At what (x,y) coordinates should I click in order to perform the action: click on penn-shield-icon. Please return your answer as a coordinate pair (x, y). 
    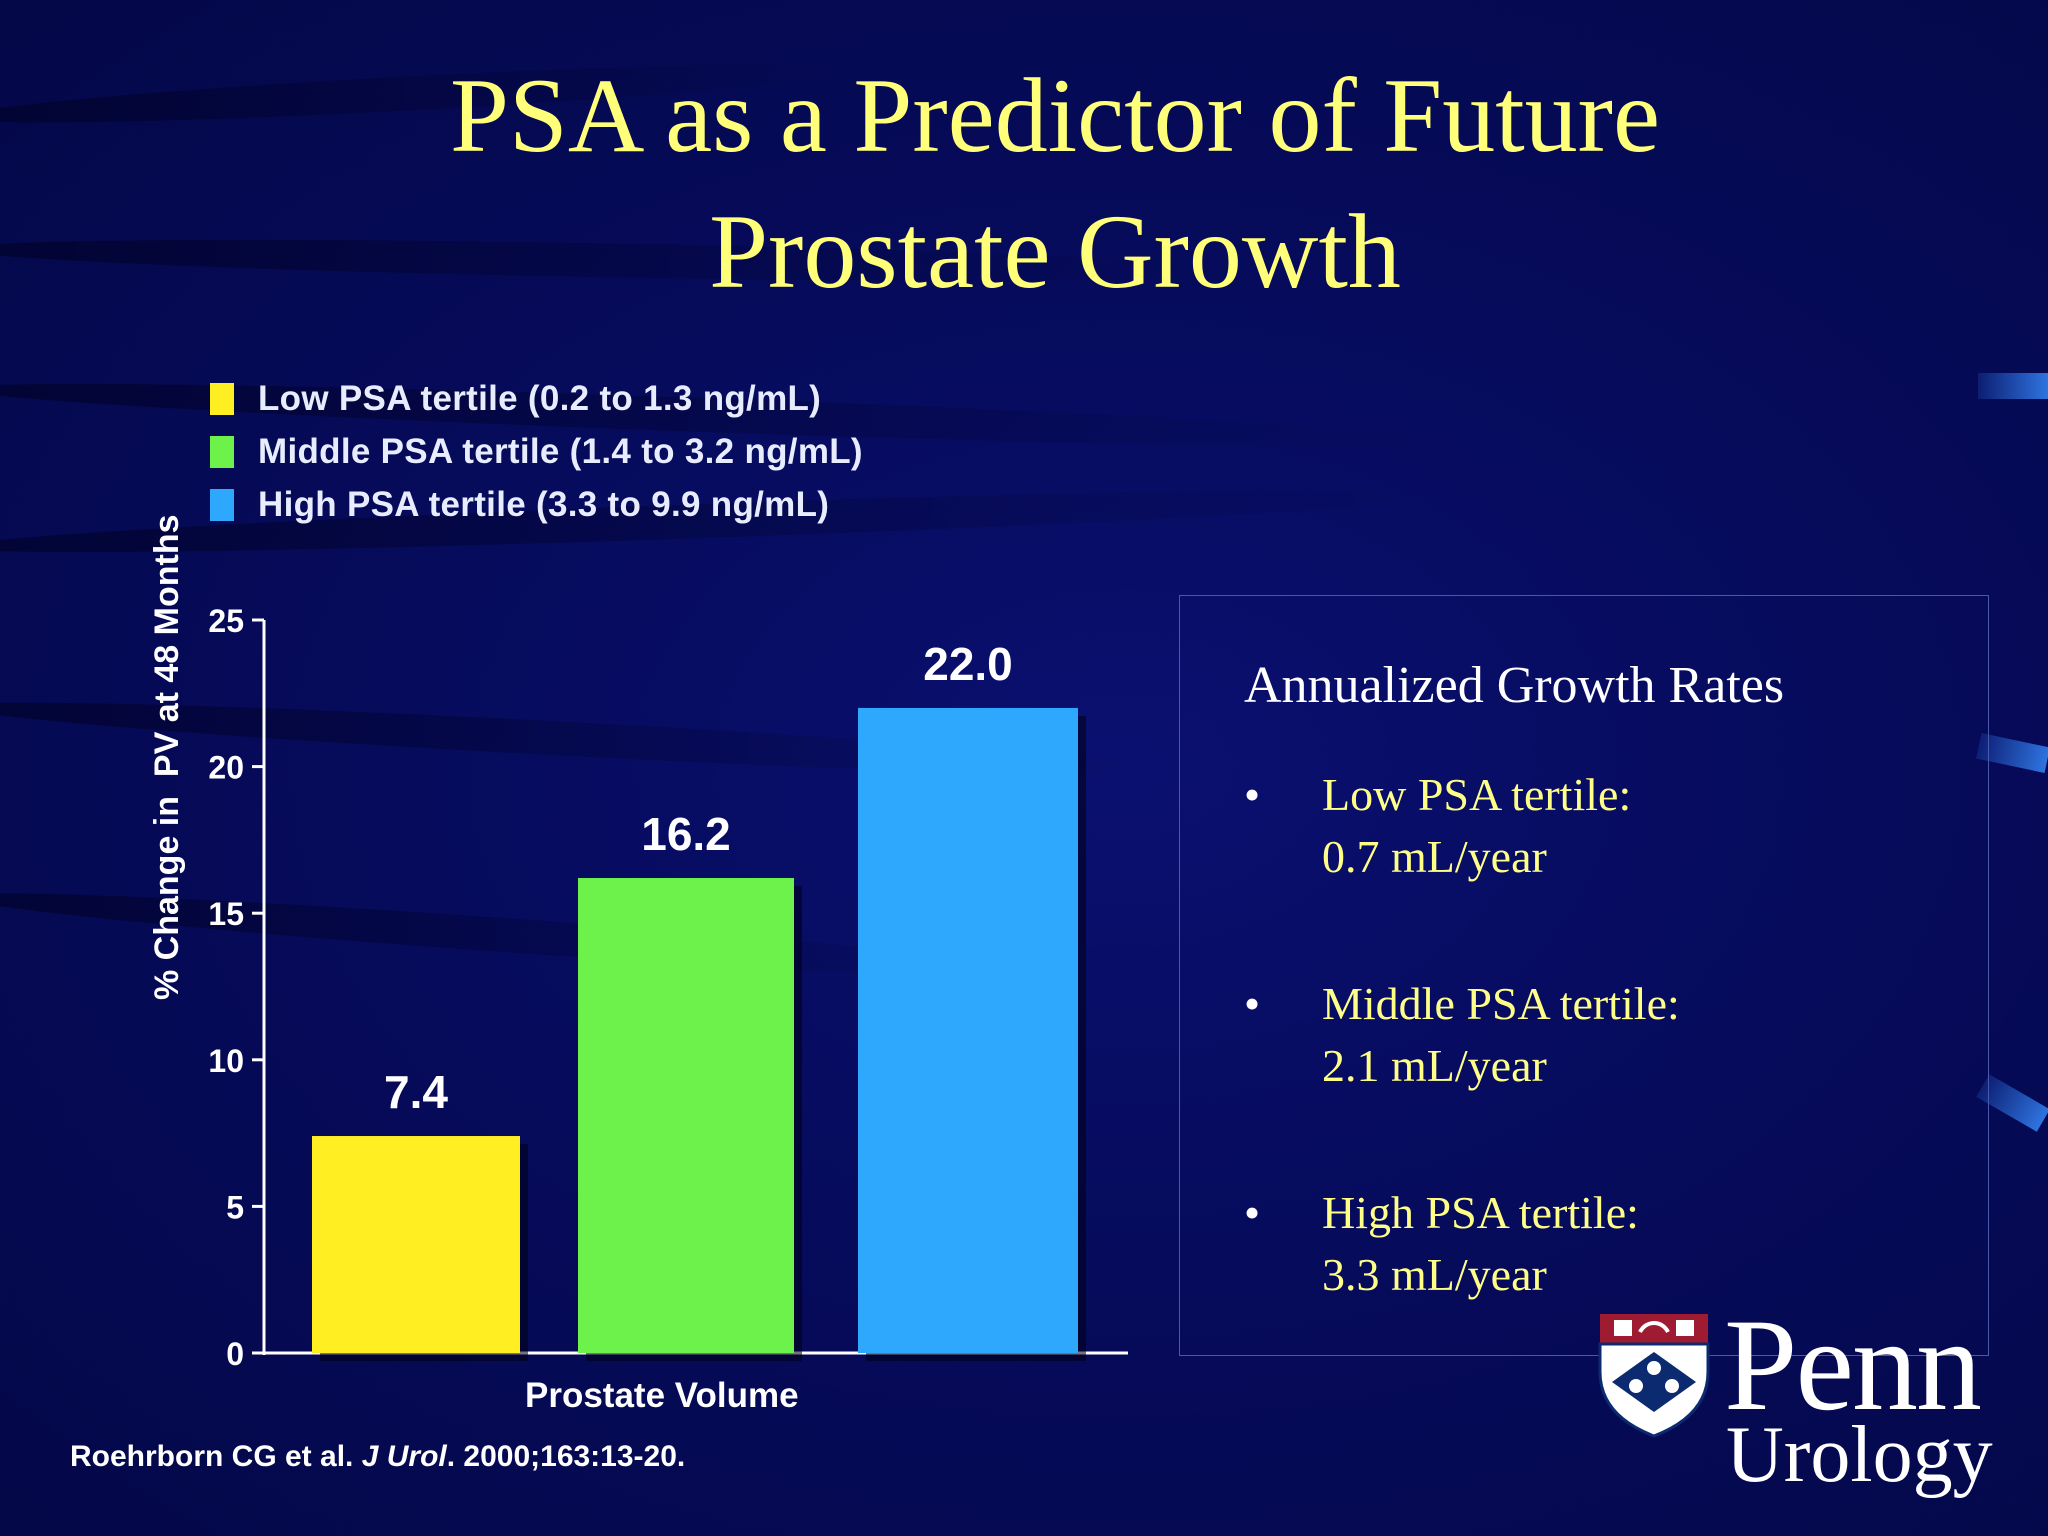
    Looking at the image, I should click on (1654, 1376).